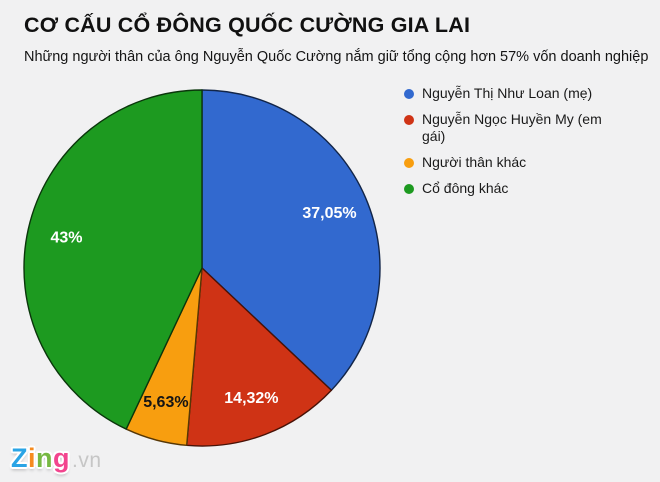 This screenshot has height=482, width=660. I want to click on watermark-letter: n, so click(45, 458).